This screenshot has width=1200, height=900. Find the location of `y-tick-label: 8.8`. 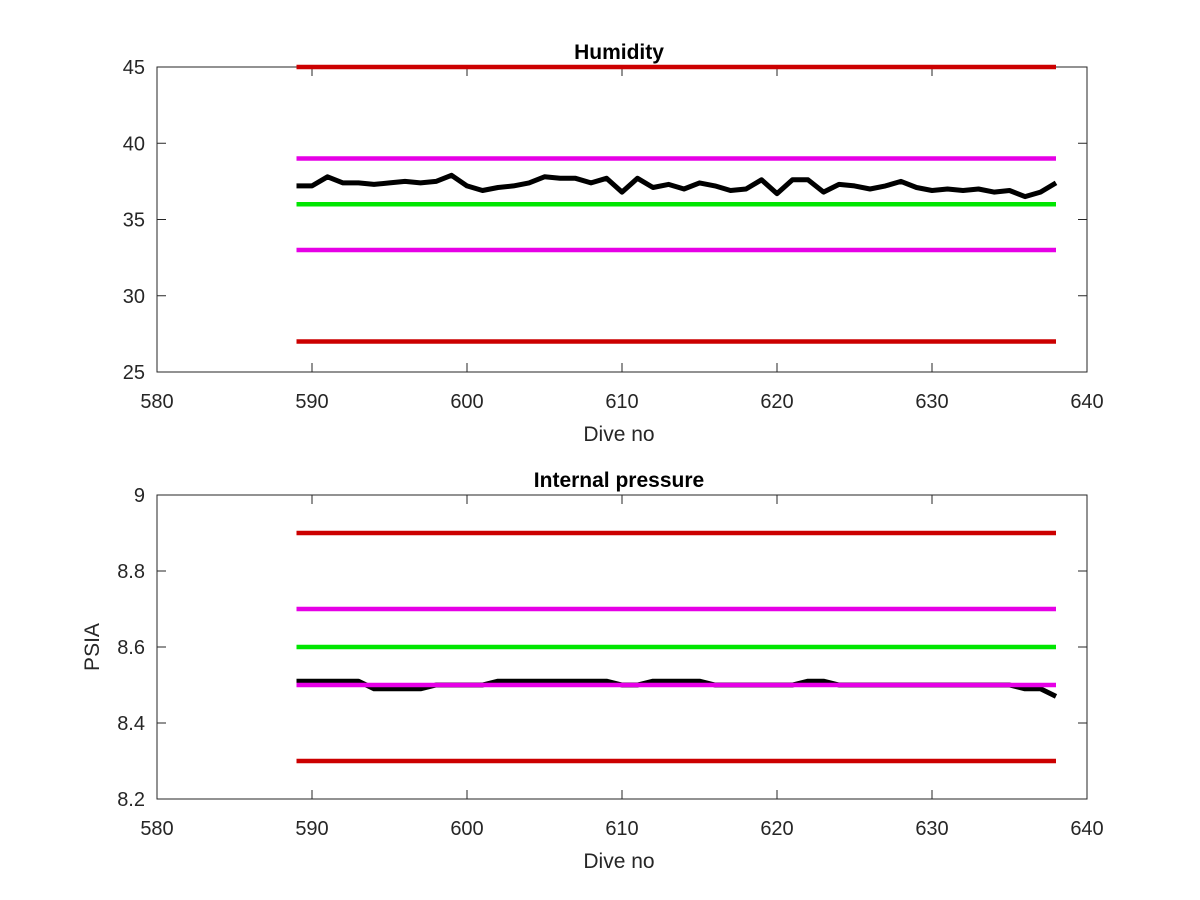

y-tick-label: 8.8 is located at coordinates (131, 572).